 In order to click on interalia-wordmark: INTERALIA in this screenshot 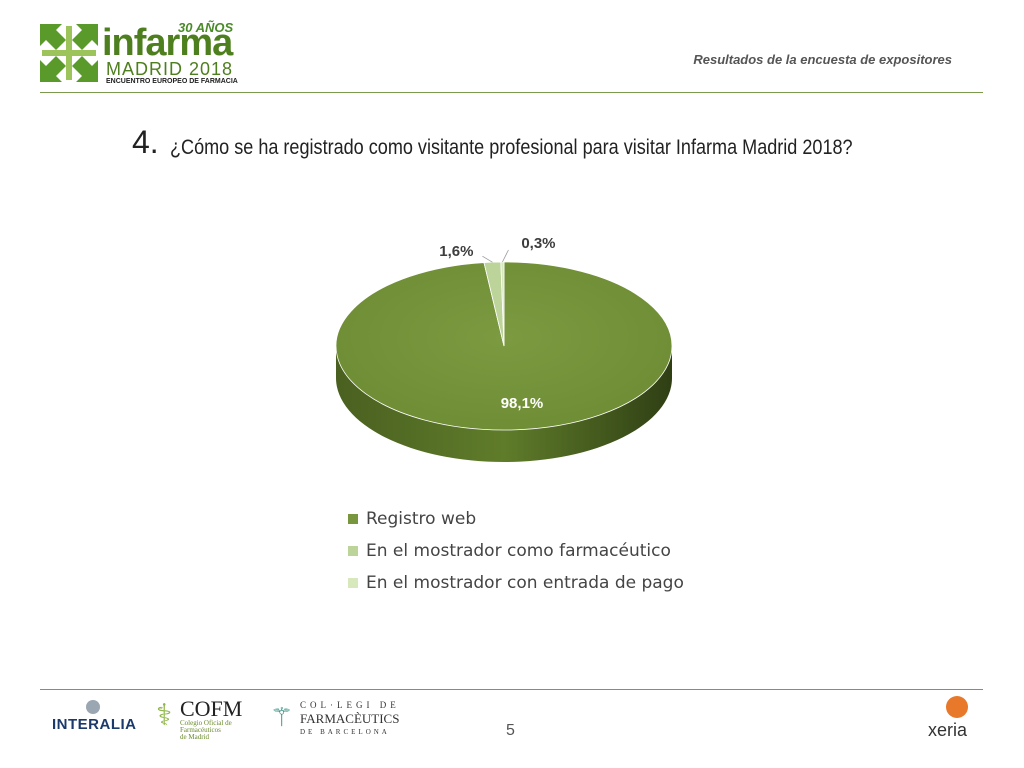, I will do `click(94, 724)`.